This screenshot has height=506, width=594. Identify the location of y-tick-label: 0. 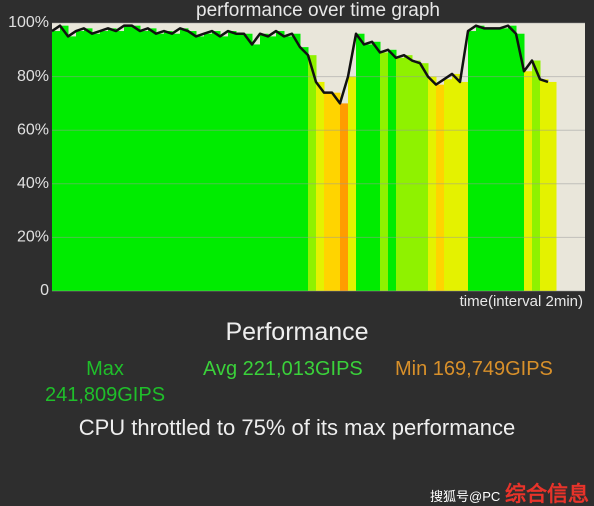
(44, 290).